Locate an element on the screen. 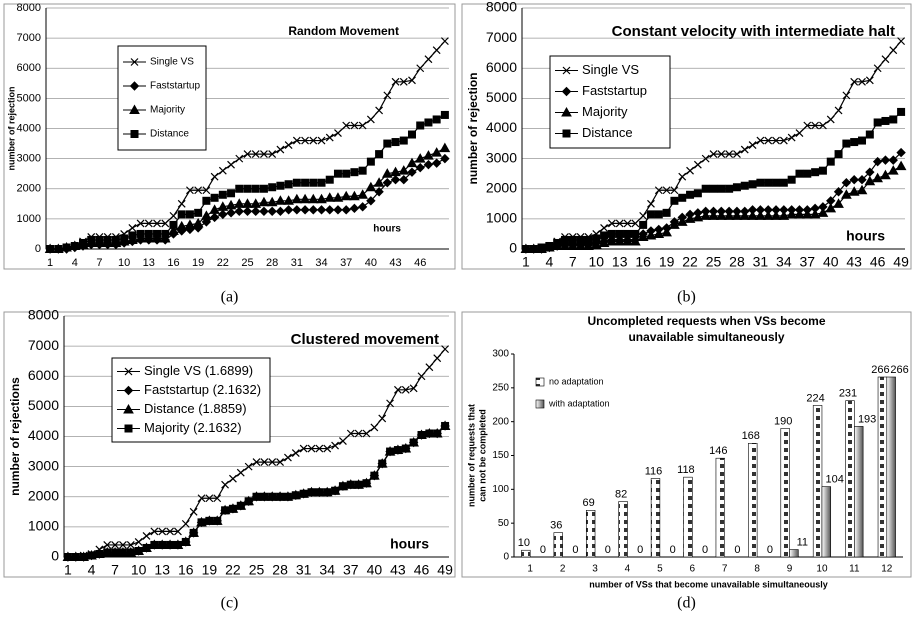  x-tick-label: 40 is located at coordinates (375, 570).